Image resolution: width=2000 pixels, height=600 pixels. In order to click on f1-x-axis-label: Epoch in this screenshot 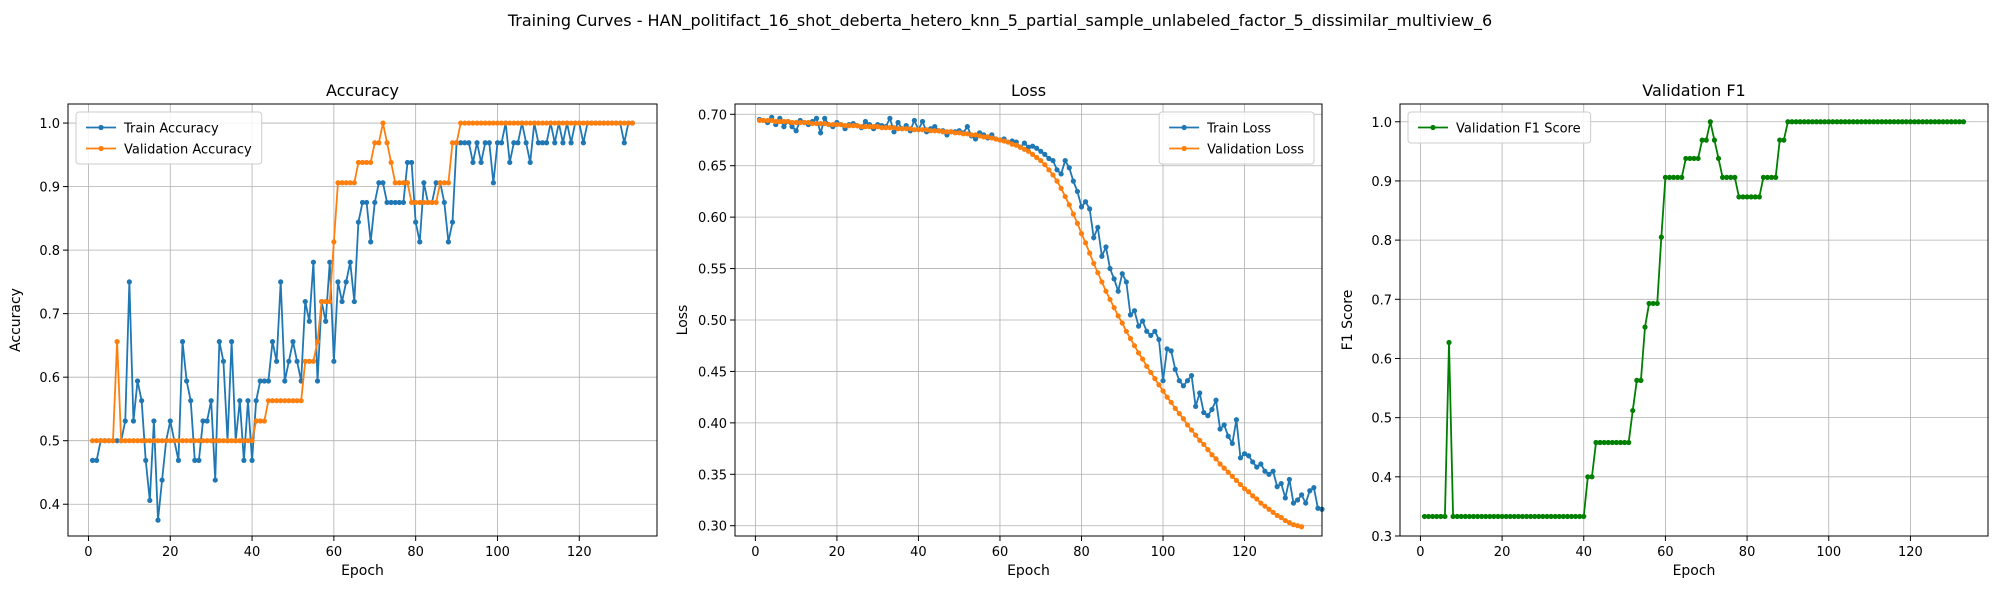, I will do `click(1694, 571)`.